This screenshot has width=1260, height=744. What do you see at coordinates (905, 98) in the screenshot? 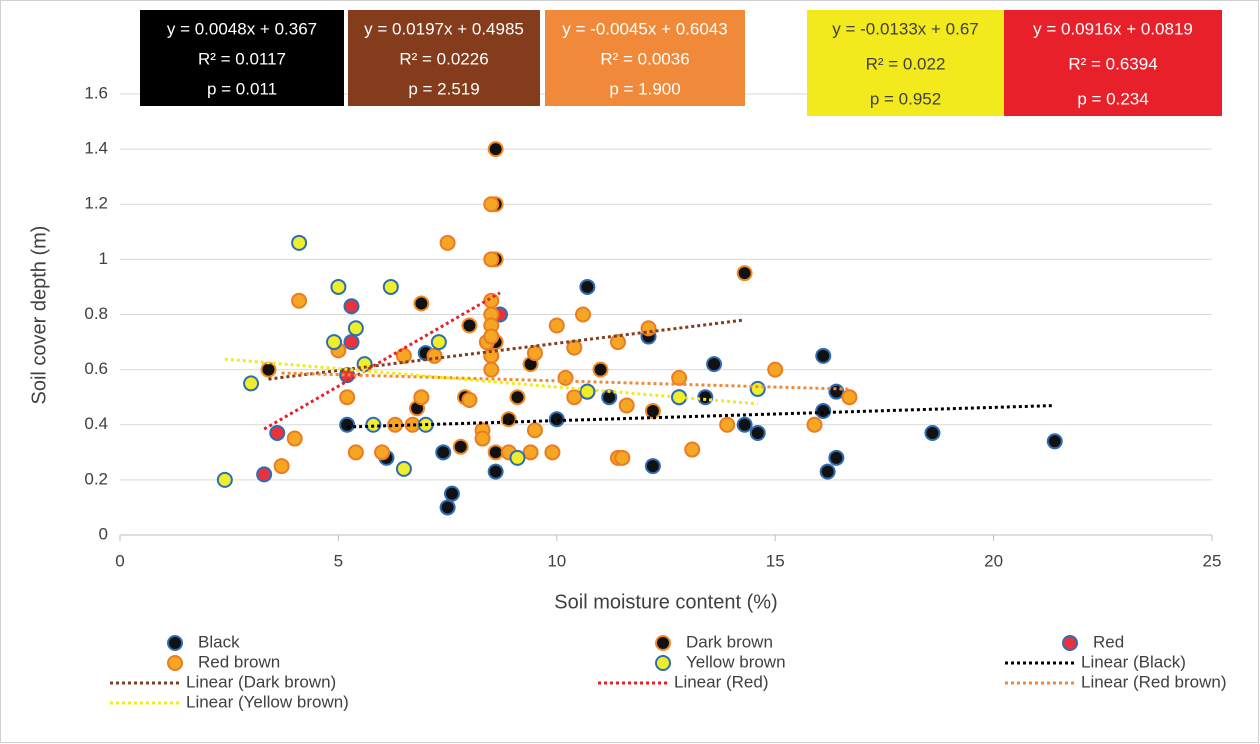
I see `equation-text: p = 0.952` at bounding box center [905, 98].